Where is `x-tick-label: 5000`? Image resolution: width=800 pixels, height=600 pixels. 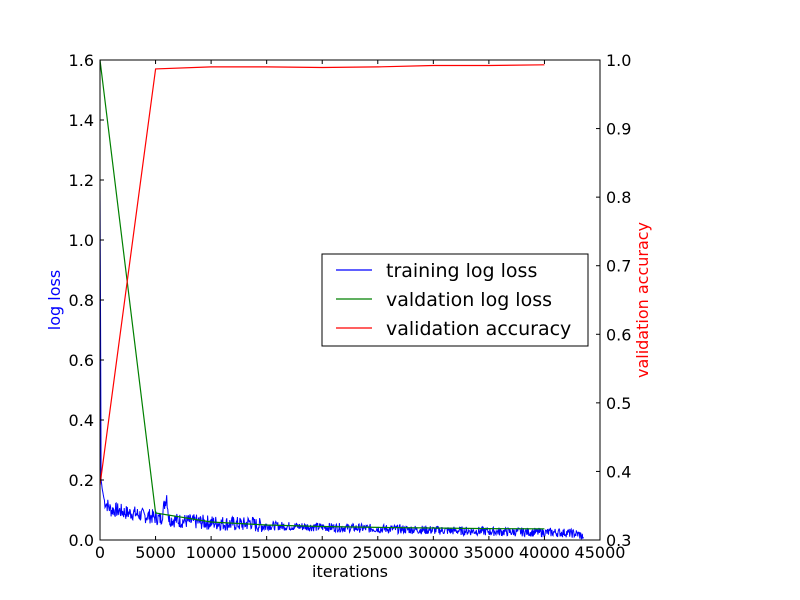
x-tick-label: 5000 is located at coordinates (155, 552).